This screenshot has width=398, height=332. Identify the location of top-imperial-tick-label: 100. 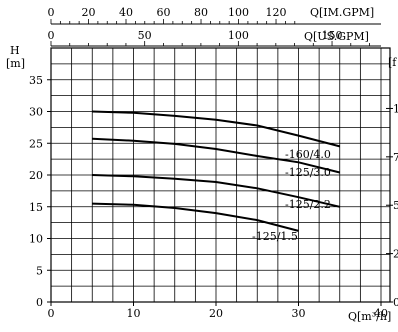
(238, 12).